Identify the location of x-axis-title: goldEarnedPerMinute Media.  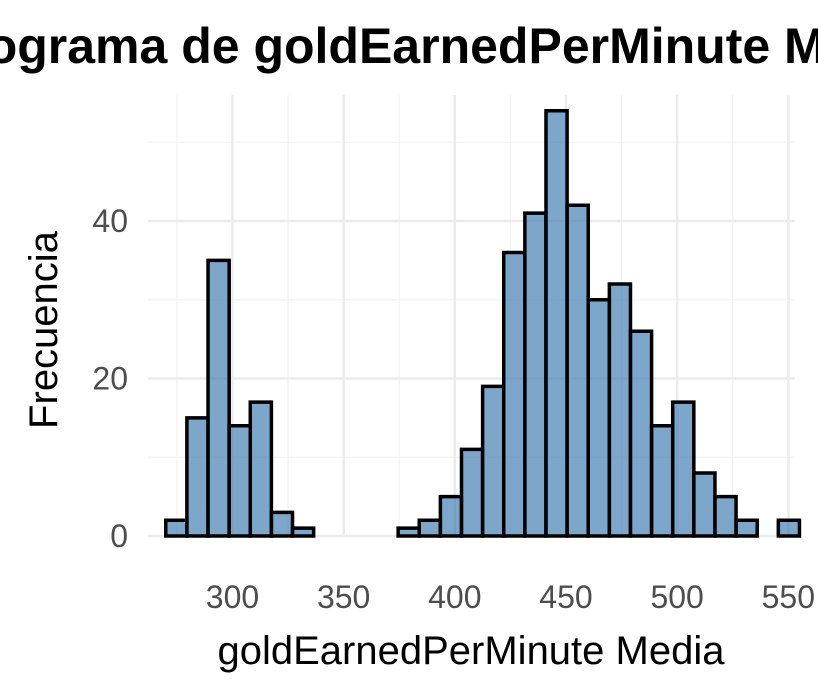
(472, 651).